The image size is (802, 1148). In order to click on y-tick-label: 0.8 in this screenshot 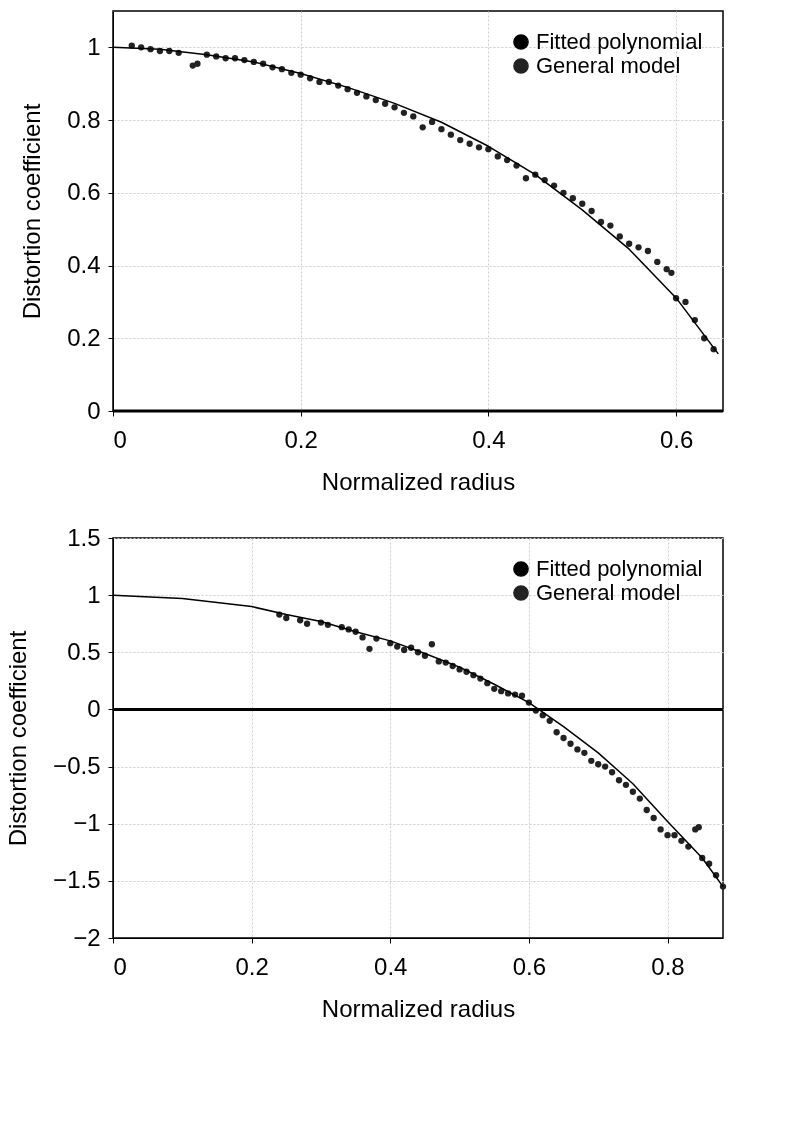, I will do `click(84, 119)`.